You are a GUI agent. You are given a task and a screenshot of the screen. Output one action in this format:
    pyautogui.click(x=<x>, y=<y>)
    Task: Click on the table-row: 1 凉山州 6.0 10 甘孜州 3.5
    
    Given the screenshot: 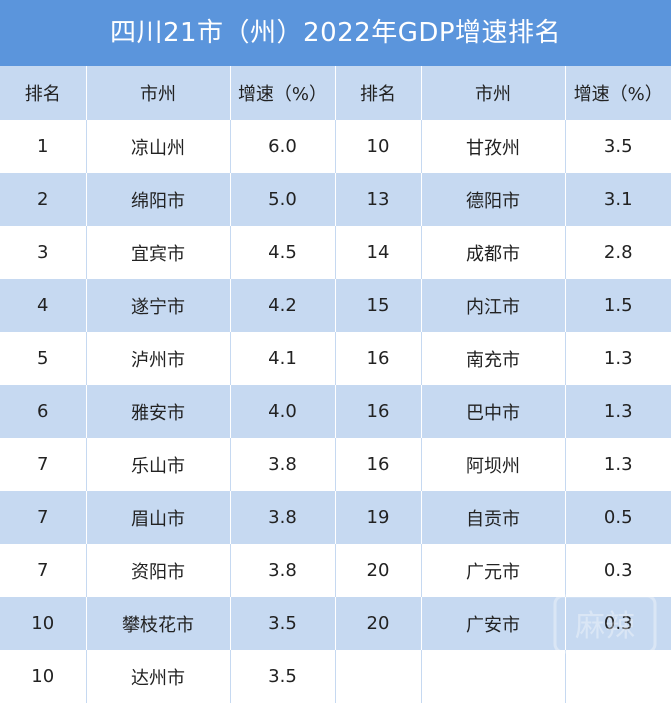 What is the action you would take?
    pyautogui.click(x=335, y=146)
    